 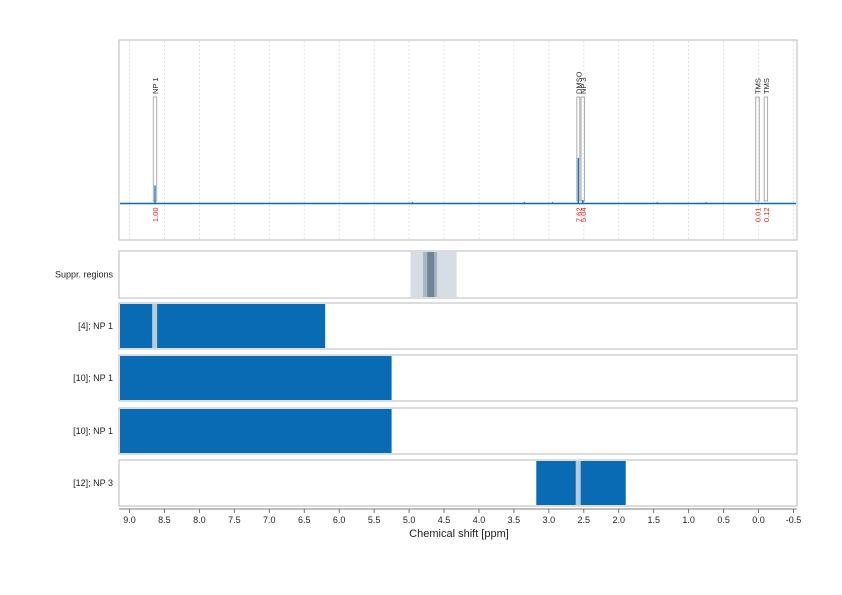 What do you see at coordinates (479, 520) in the screenshot?
I see `x-tick-label: 4.0` at bounding box center [479, 520].